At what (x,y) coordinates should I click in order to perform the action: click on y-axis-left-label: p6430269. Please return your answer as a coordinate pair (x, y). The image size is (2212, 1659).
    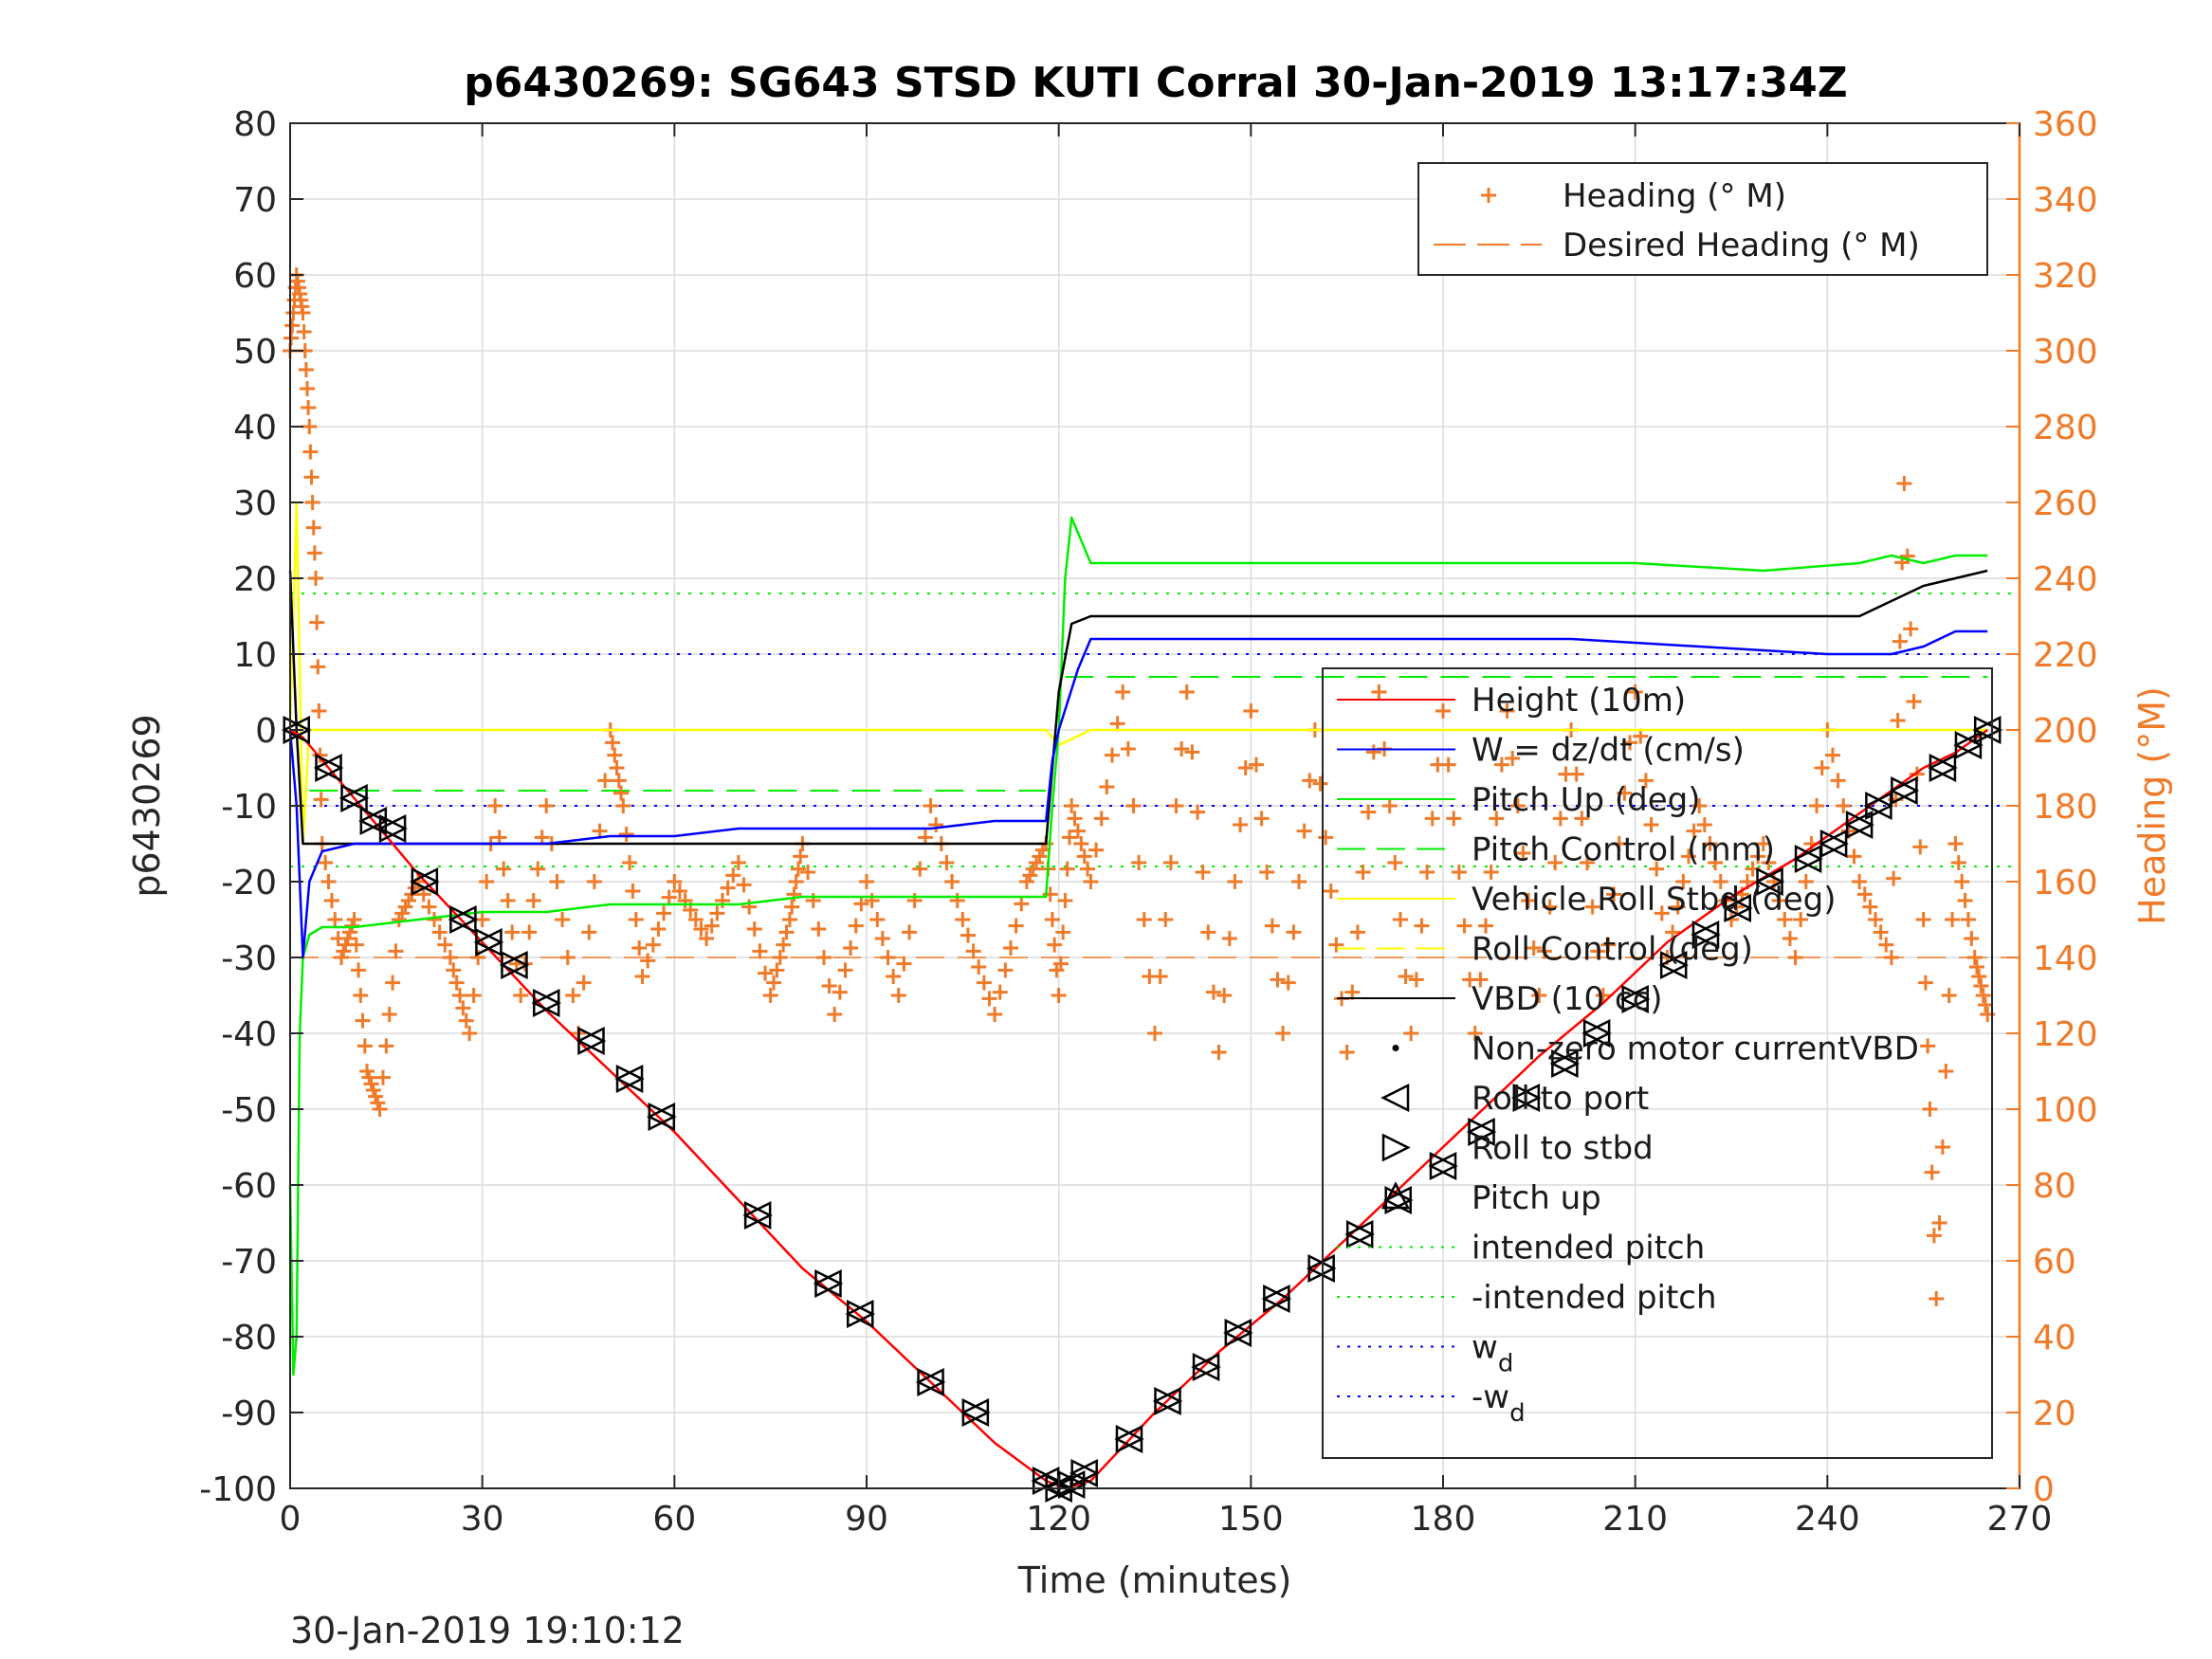
    Looking at the image, I should click on (147, 805).